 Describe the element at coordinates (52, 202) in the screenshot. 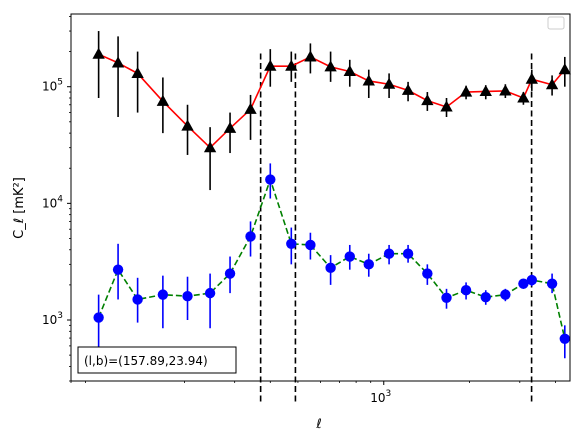

I see `y-tick-label-2: 10⁴` at that location.